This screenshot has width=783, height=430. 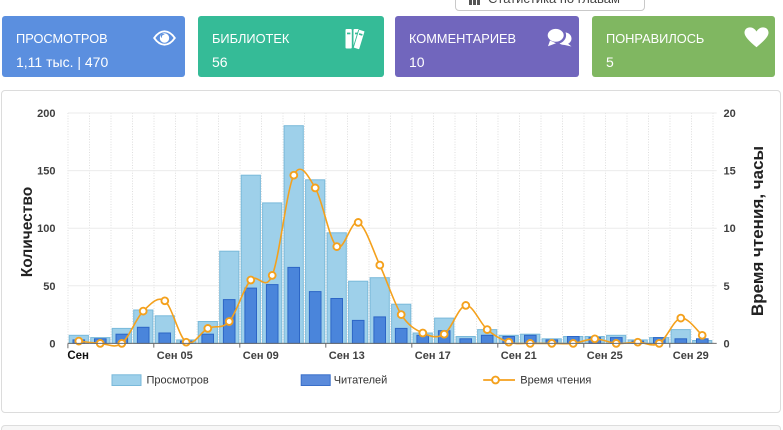 What do you see at coordinates (730, 114) in the screenshot?
I see `svg-text: 20` at bounding box center [730, 114].